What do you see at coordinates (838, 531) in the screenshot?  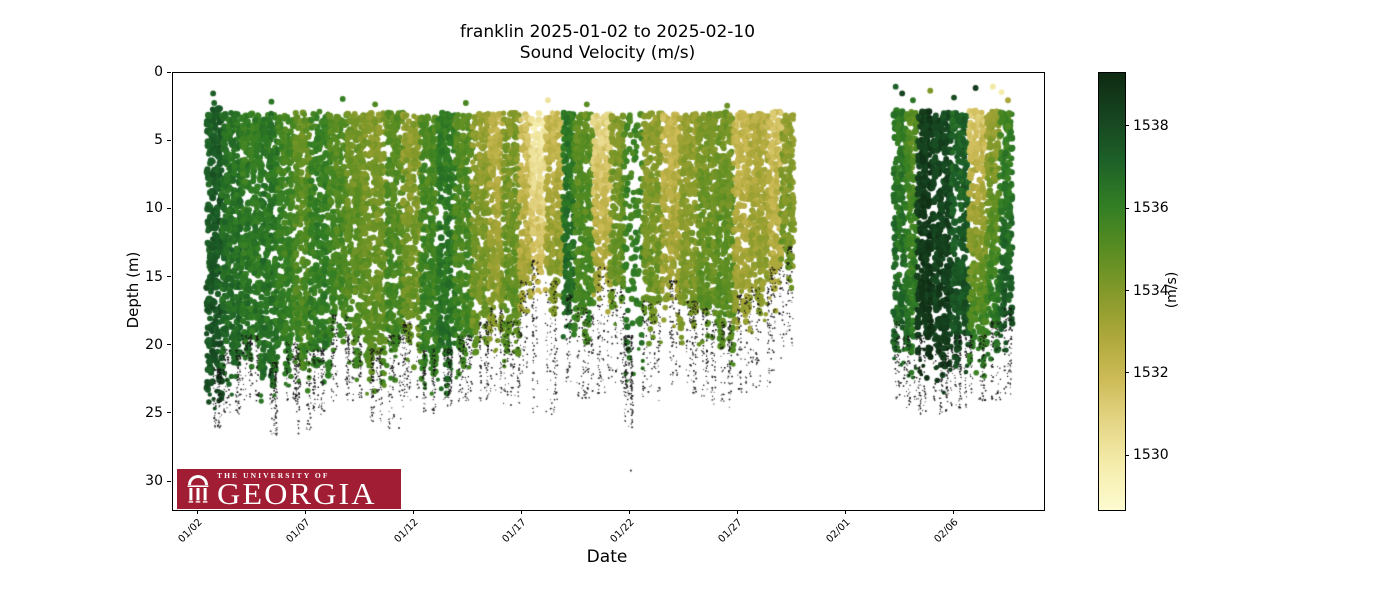 I see `x-tick-label: 02/01` at bounding box center [838, 531].